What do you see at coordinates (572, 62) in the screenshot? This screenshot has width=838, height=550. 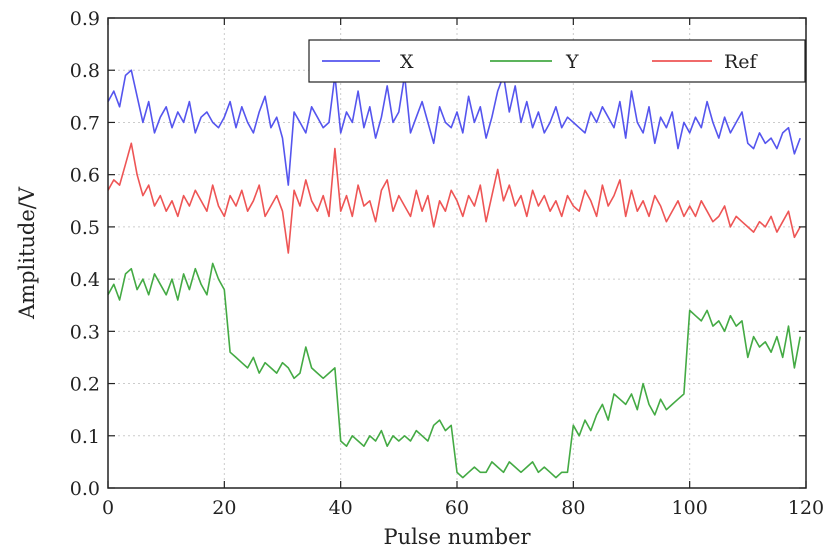 I see `legend-label-y: Y` at bounding box center [572, 62].